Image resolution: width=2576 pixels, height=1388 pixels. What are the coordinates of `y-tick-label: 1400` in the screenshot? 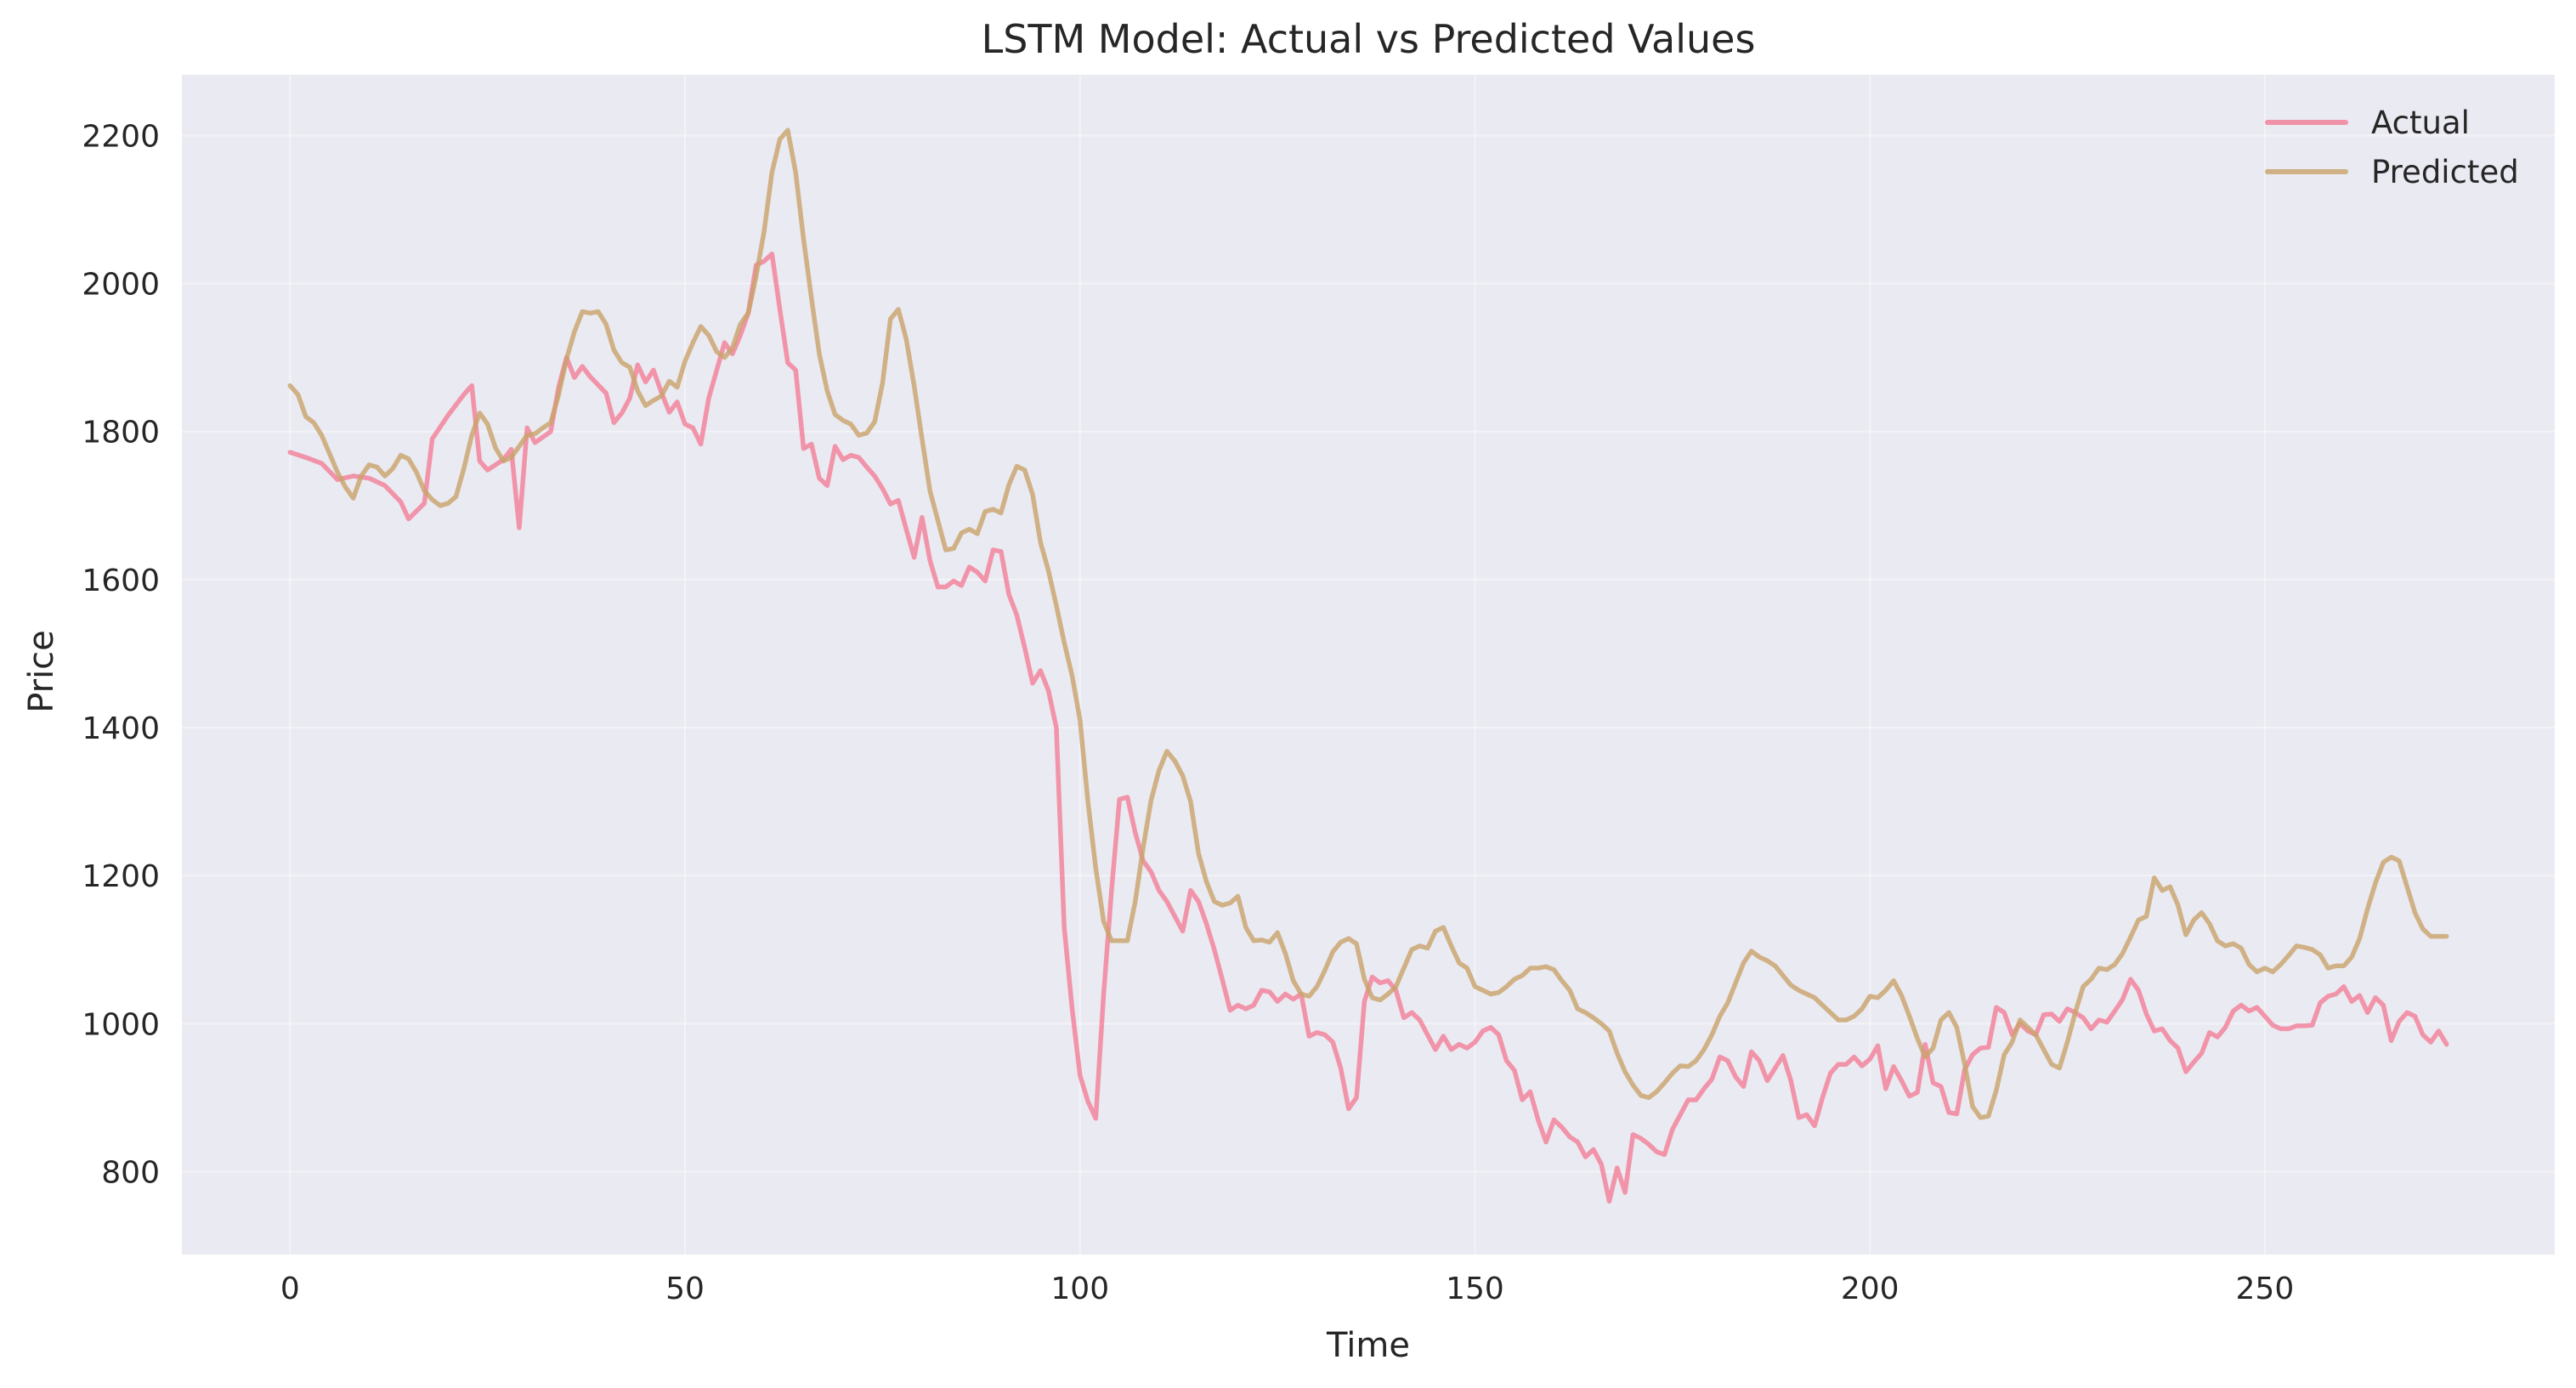 It's located at (121, 728).